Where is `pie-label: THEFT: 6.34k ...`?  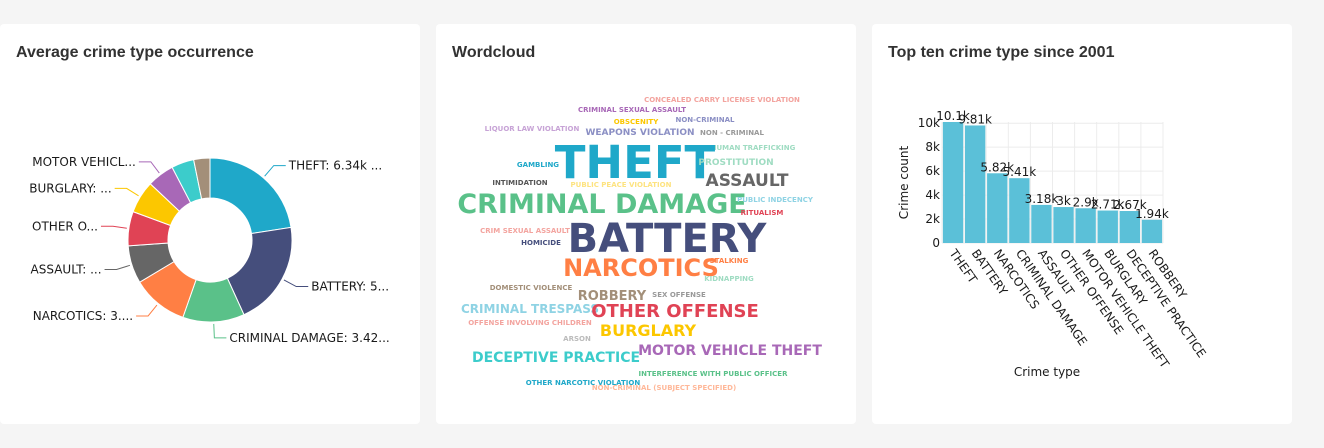
pie-label: THEFT: 6.34k ... is located at coordinates (335, 166).